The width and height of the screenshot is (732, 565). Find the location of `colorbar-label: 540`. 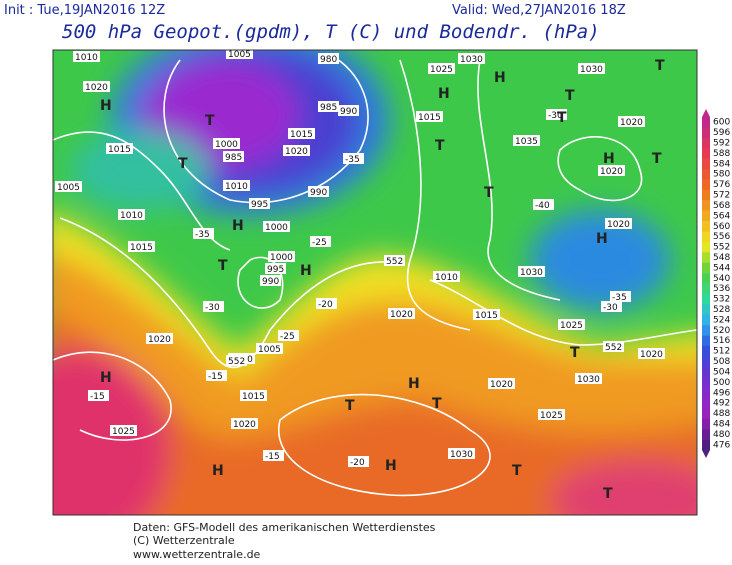

colorbar-label: 540 is located at coordinates (721, 279).